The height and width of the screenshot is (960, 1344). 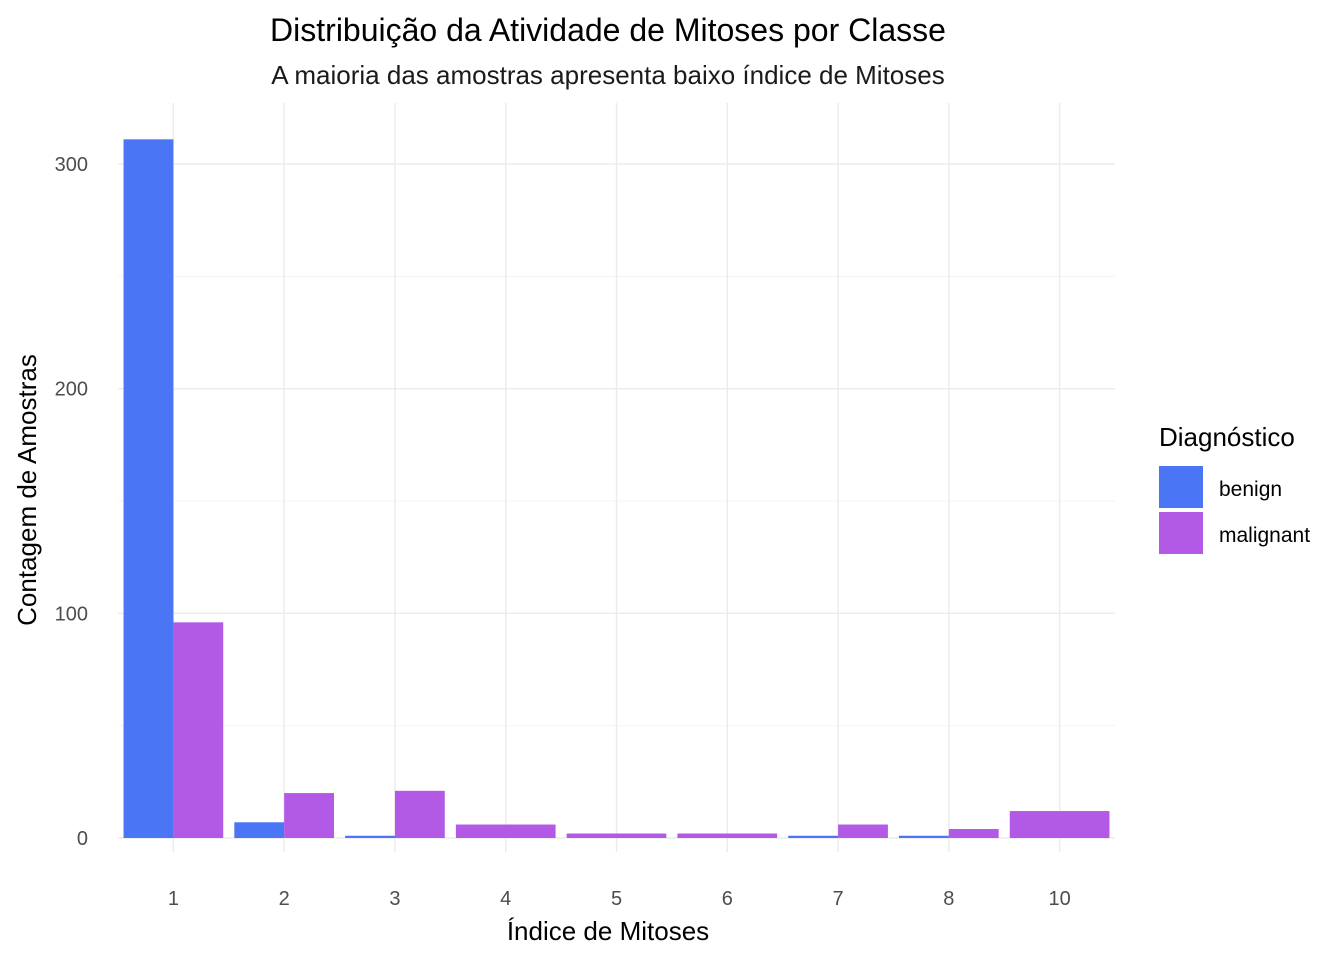 What do you see at coordinates (616, 899) in the screenshot?
I see `x-tick-label: 5` at bounding box center [616, 899].